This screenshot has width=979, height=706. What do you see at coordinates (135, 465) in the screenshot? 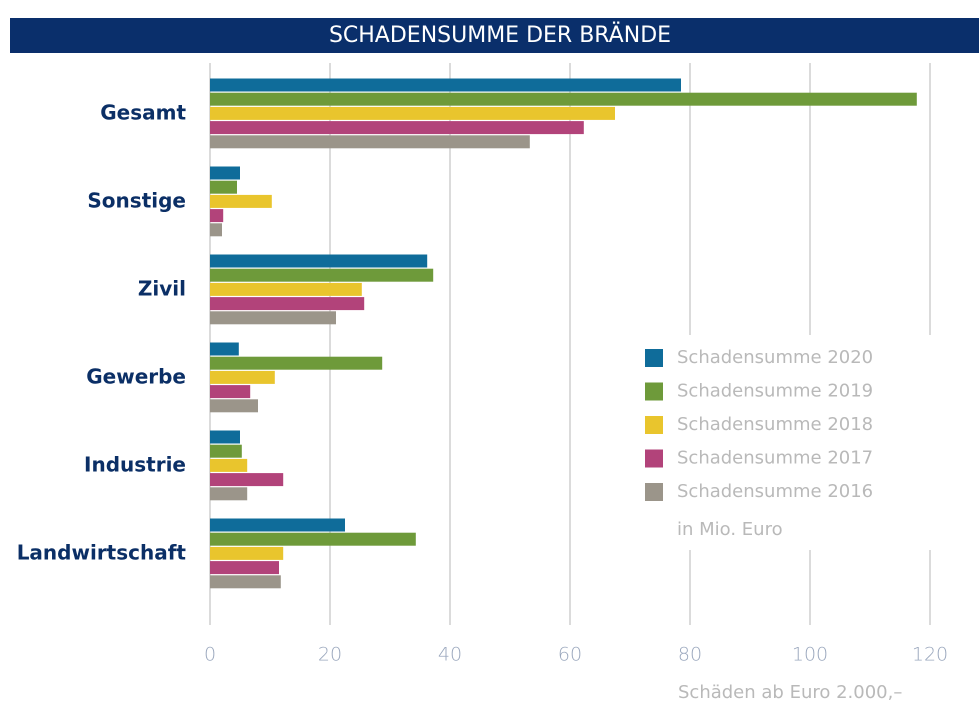
I see `category-label: Industrie` at bounding box center [135, 465].